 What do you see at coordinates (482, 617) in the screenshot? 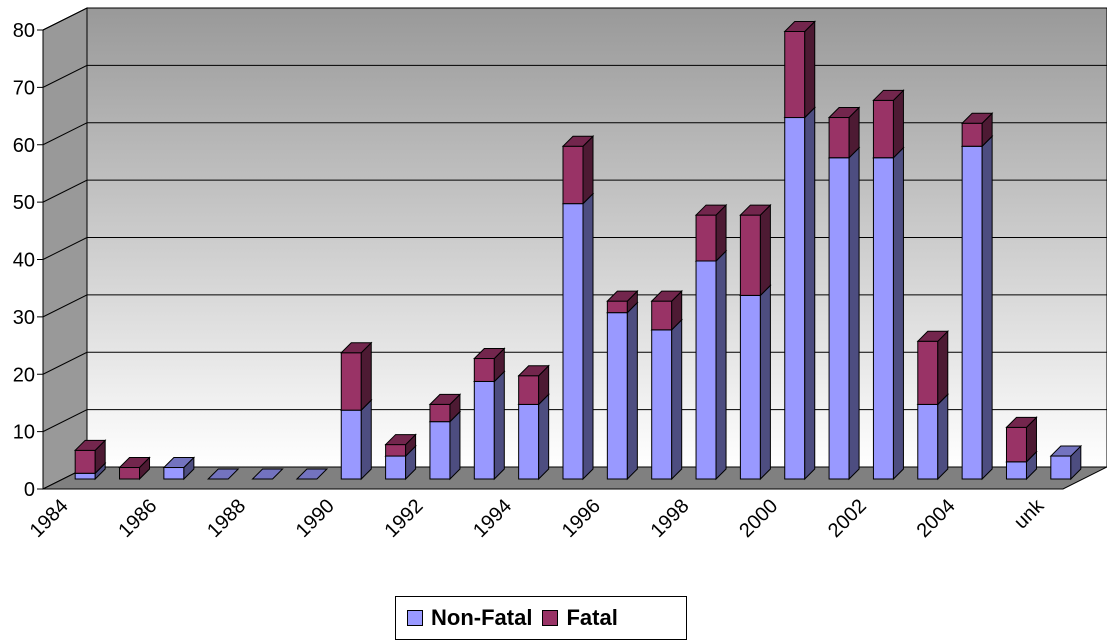
I see `legend-label-non-fatal: Non-Fatal` at bounding box center [482, 617].